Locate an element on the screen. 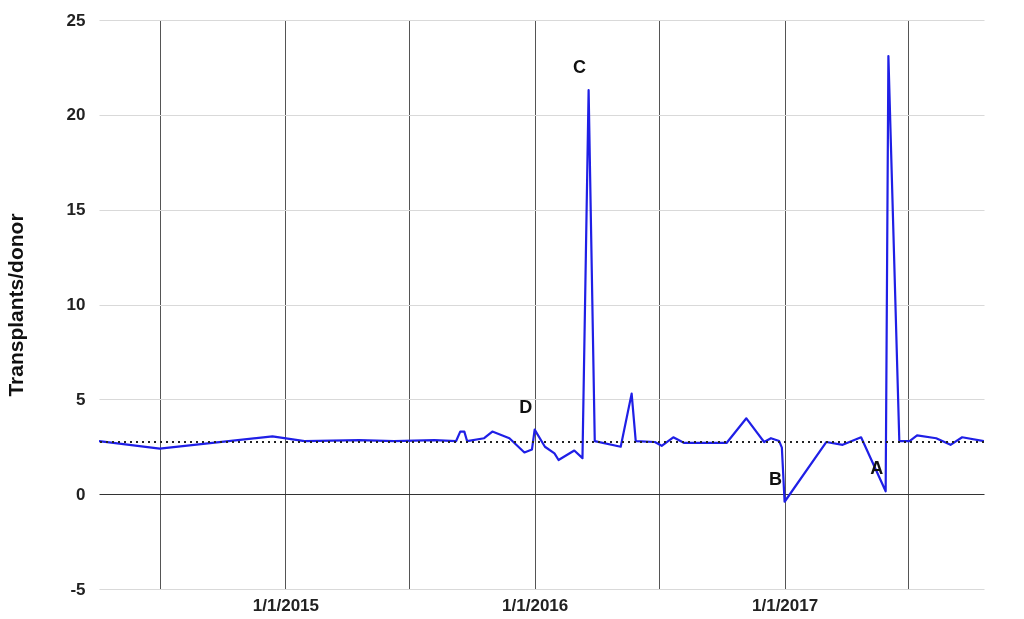  x-tick-label: 1/1/2016 is located at coordinates (535, 605).